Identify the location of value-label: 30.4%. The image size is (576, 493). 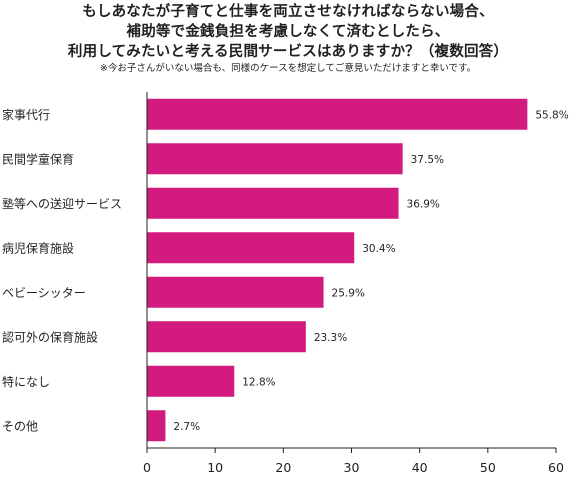
(378, 249).